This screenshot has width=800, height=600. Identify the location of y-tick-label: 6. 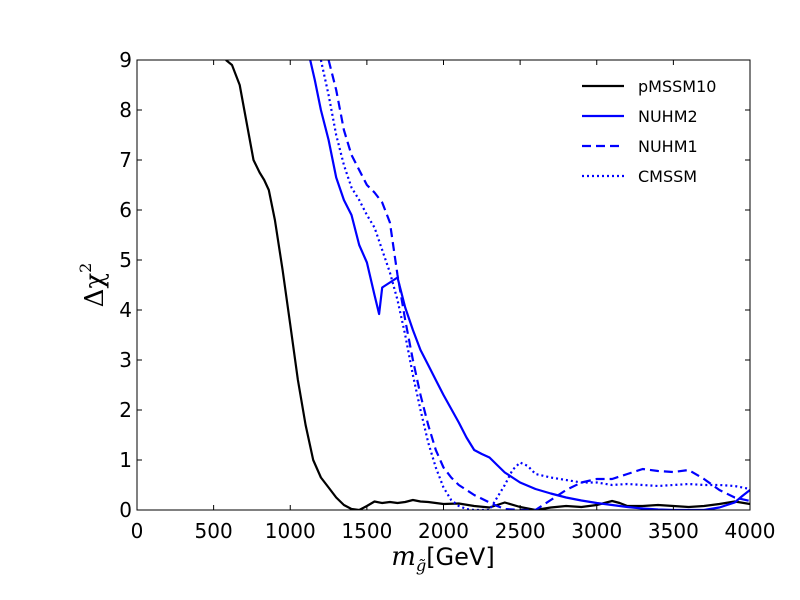
(125, 210).